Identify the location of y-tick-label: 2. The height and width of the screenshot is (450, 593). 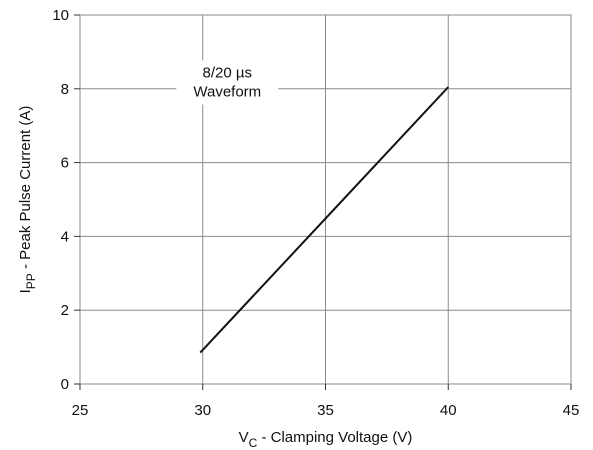
(65, 310).